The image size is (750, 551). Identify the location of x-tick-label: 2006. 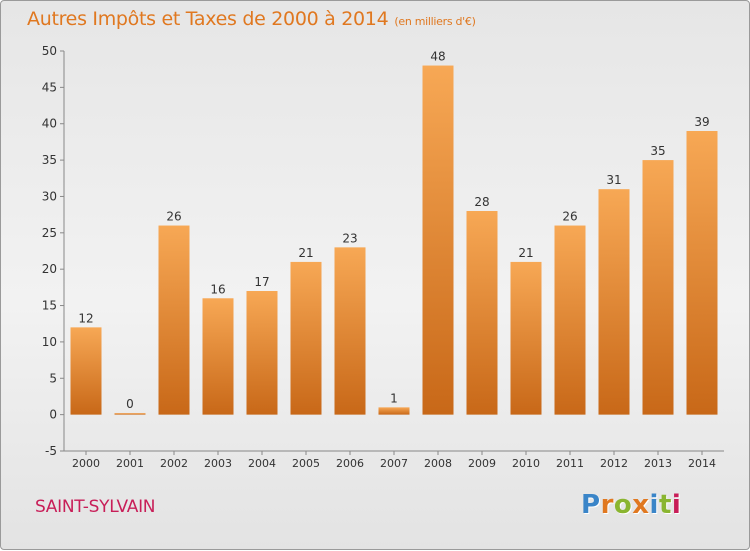
(350, 463).